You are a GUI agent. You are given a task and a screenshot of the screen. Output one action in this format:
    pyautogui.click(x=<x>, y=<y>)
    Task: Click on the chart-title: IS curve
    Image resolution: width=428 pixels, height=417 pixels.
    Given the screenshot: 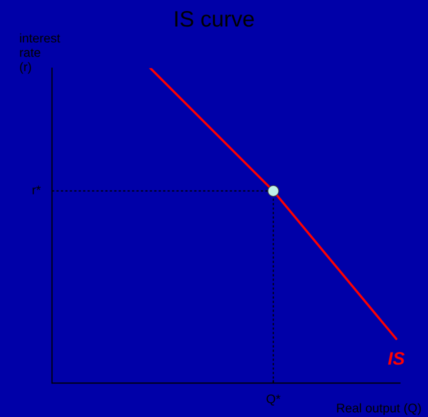 What is the action you would take?
    pyautogui.click(x=214, y=19)
    